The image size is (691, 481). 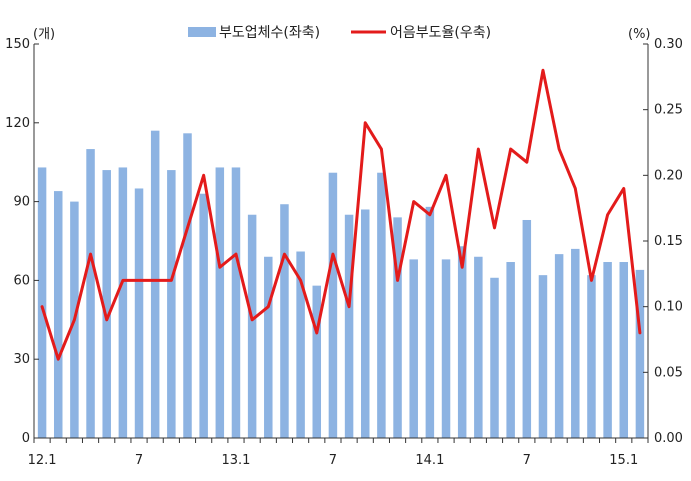 What do you see at coordinates (187, 285) in the screenshot?
I see `bar-12.10` at bounding box center [187, 285].